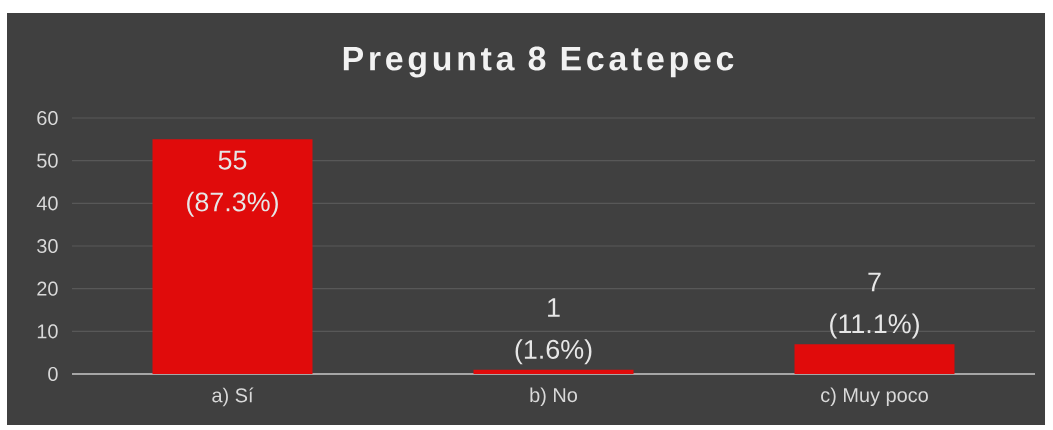  What do you see at coordinates (47, 246) in the screenshot?
I see `y-tick-label: 30` at bounding box center [47, 246].